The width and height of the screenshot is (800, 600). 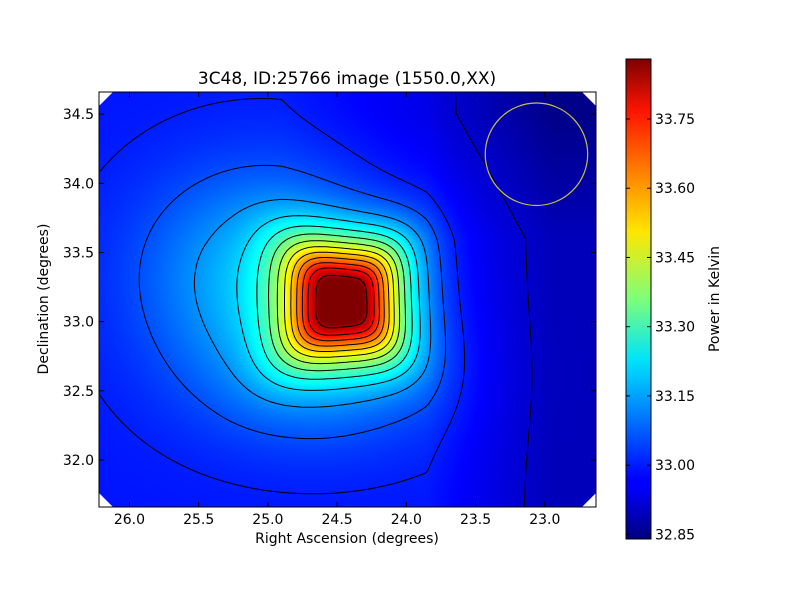 I want to click on x-tick-label: 23.5, so click(x=475, y=520).